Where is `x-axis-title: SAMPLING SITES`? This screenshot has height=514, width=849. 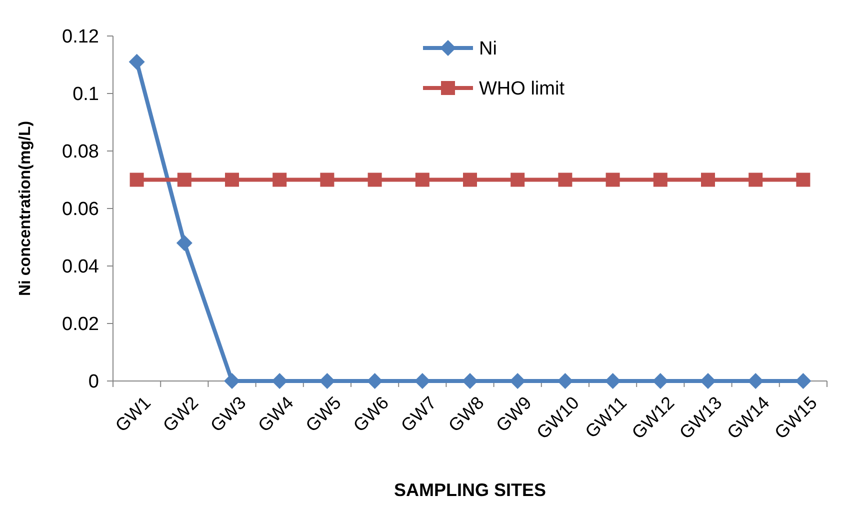
x-axis-title: SAMPLING SITES is located at coordinates (470, 490).